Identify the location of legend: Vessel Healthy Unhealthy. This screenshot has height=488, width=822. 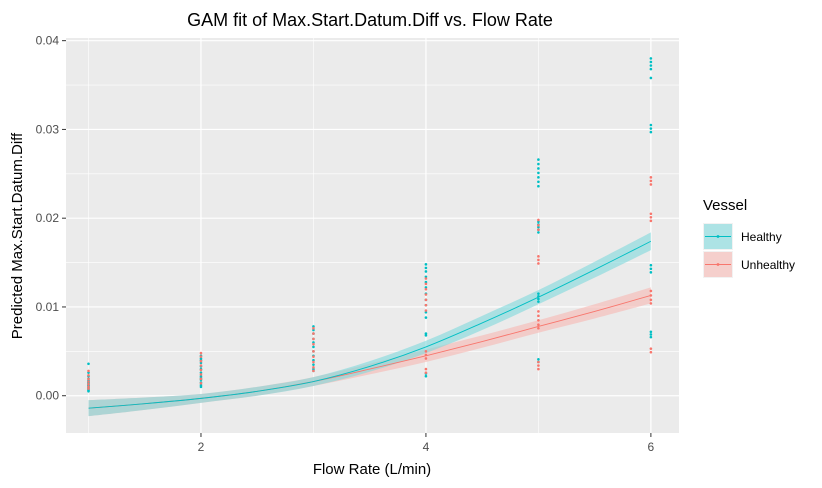
(749, 237).